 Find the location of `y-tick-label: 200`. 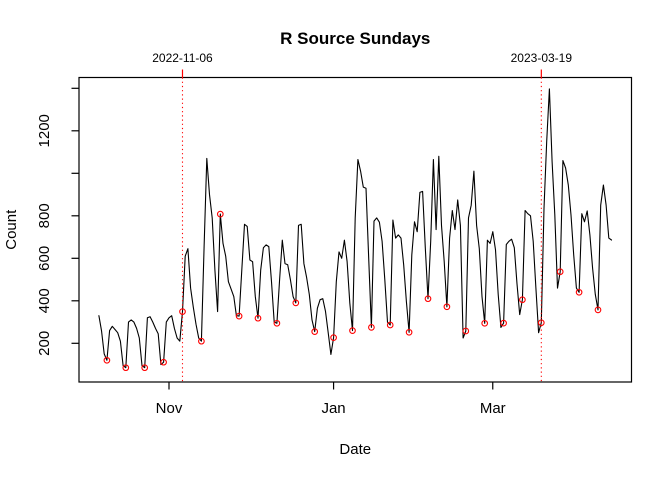

y-tick-label: 200 is located at coordinates (44, 343).